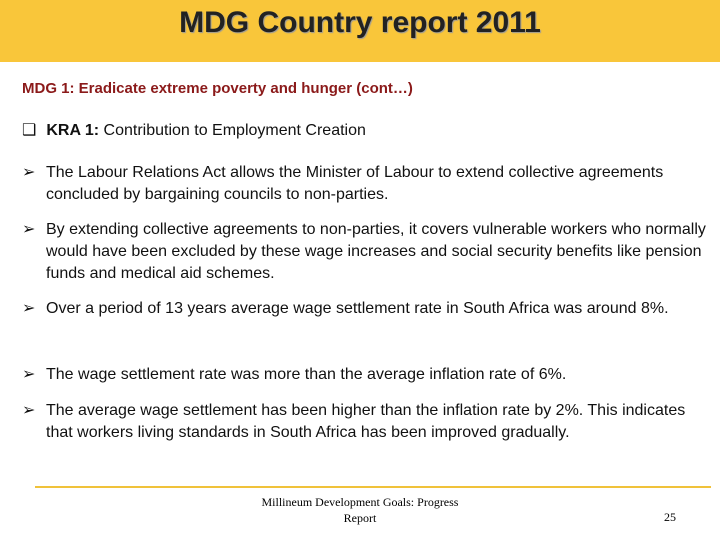 This screenshot has height=540, width=720. I want to click on kra-label: KRA 1:, so click(73, 130).